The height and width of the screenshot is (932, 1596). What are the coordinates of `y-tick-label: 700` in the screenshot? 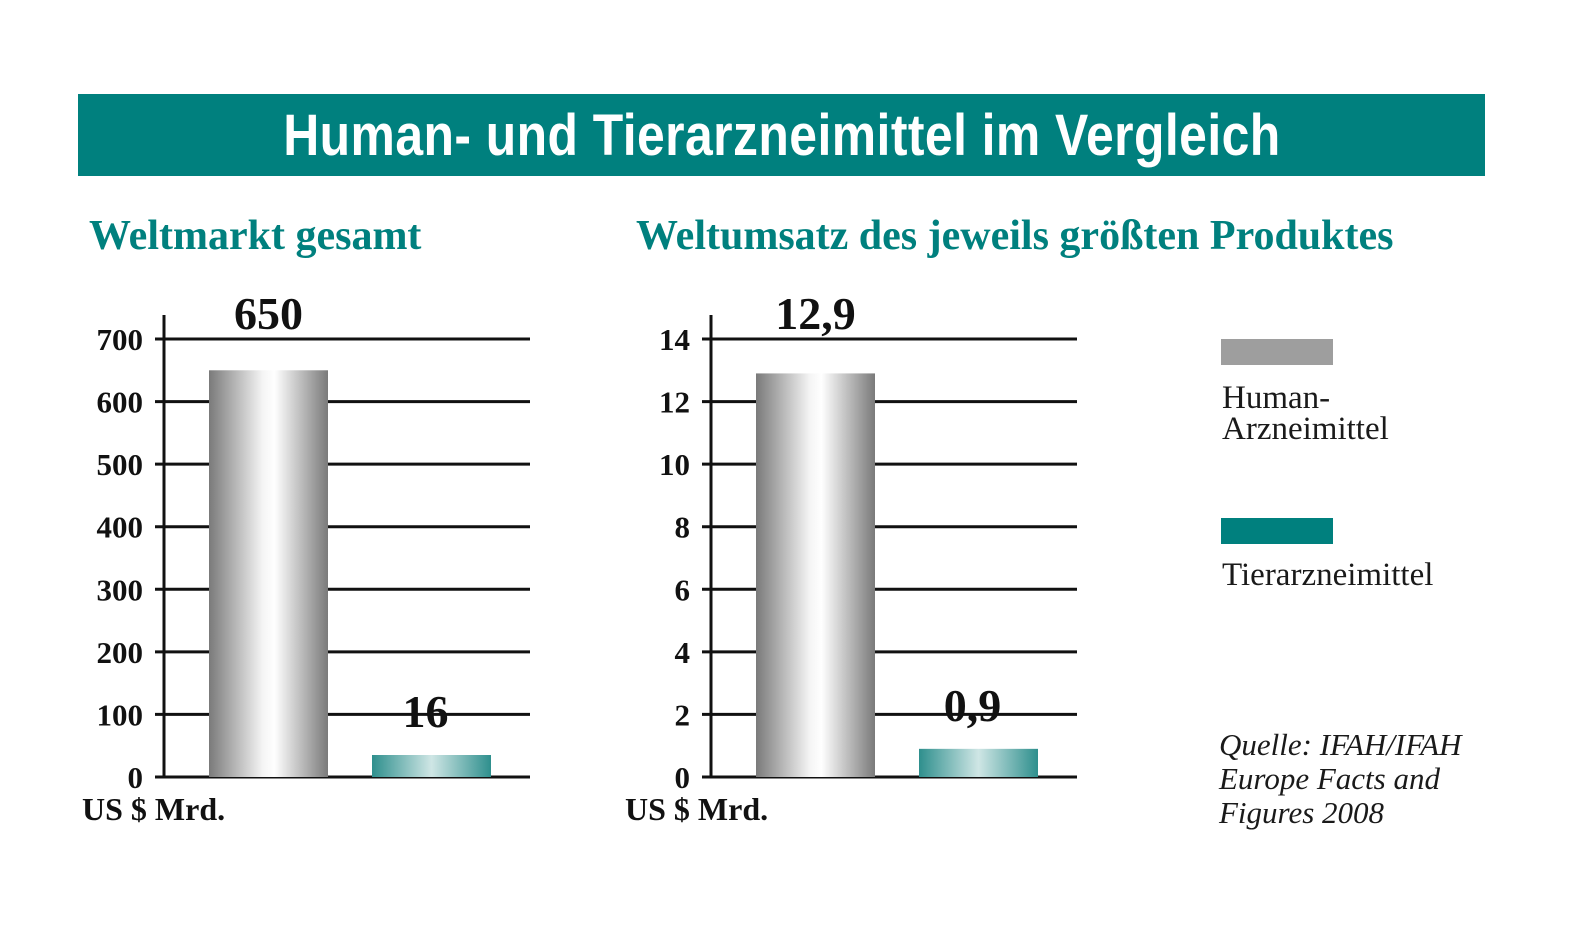 It's located at (120, 339).